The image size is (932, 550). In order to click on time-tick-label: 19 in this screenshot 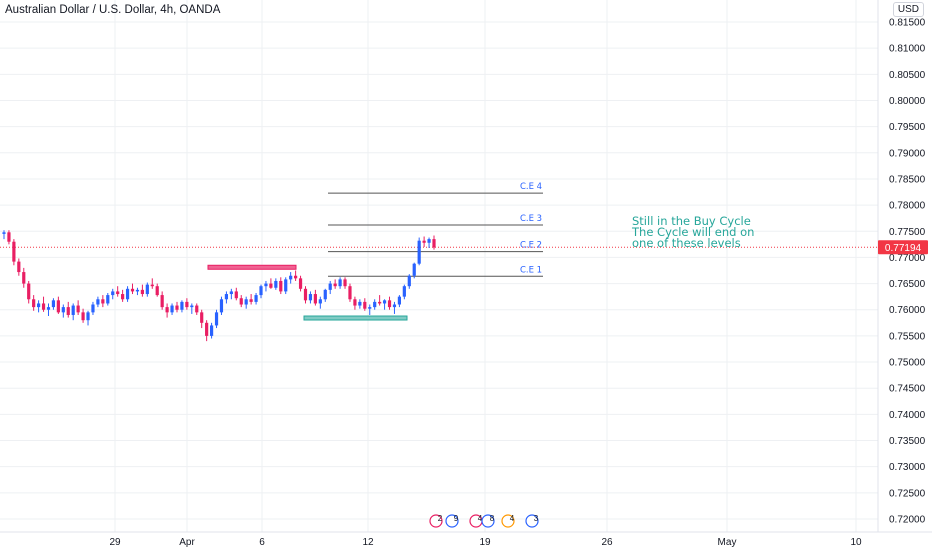, I will do `click(485, 542)`.